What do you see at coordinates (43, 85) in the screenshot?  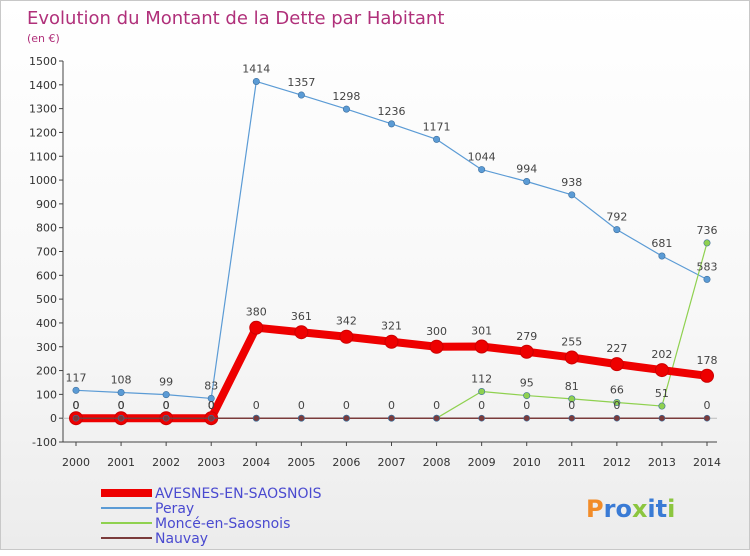 I see `y-tick-label: 1400` at bounding box center [43, 85].